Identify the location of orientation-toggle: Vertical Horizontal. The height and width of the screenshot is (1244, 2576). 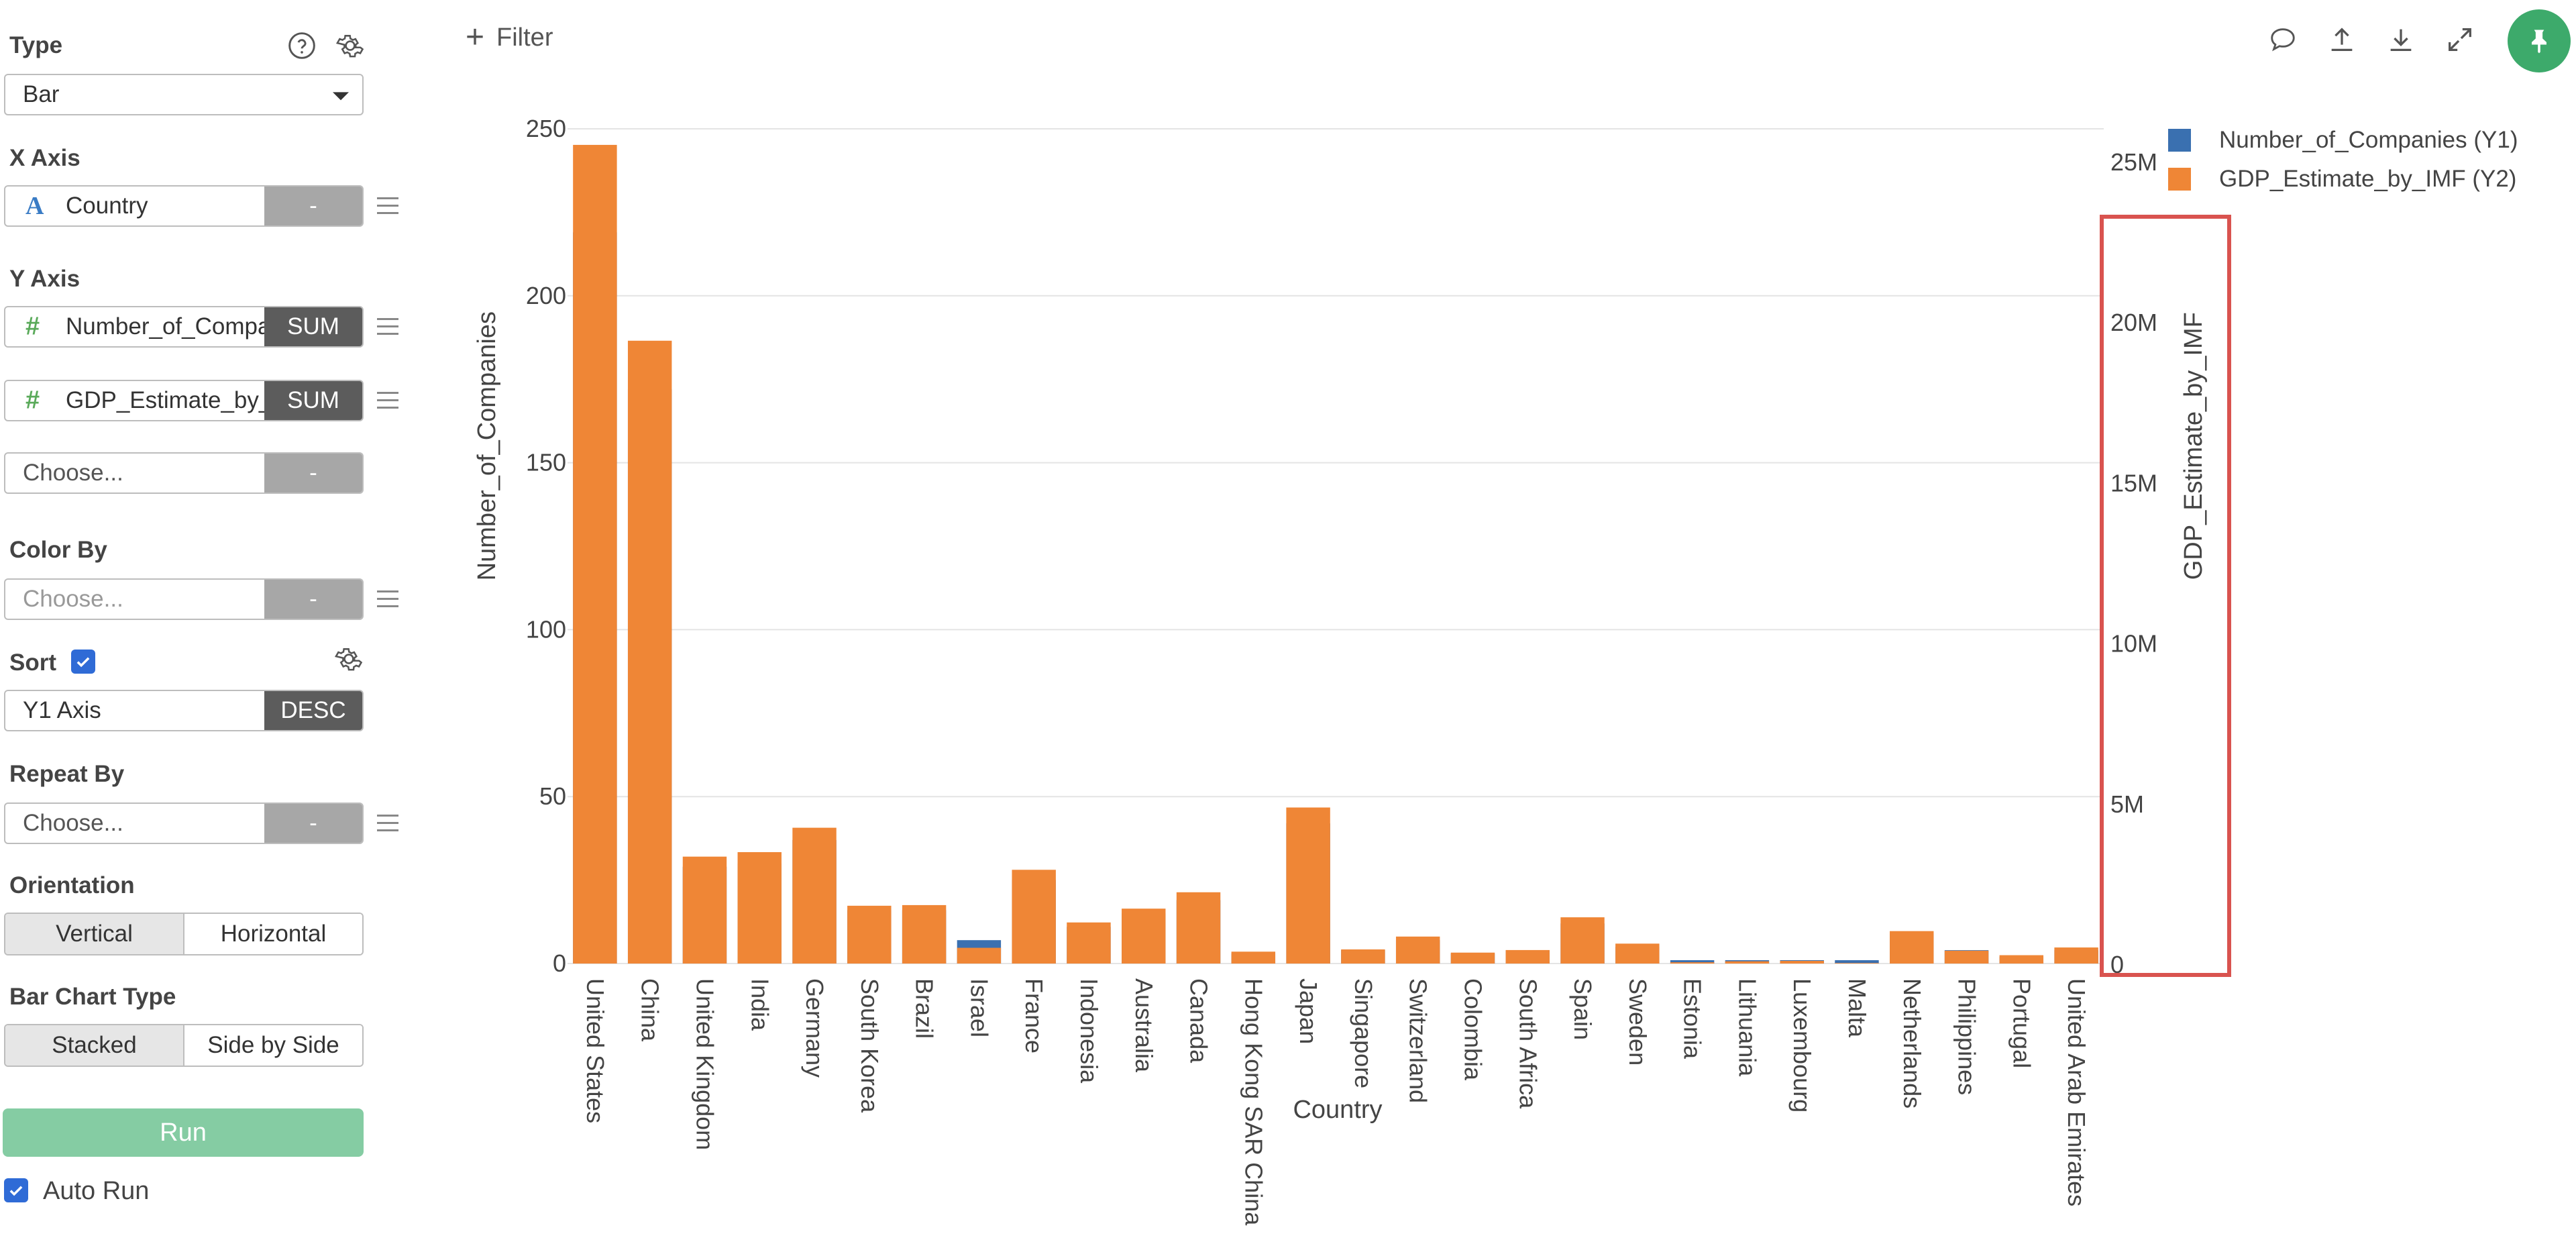
(184, 934).